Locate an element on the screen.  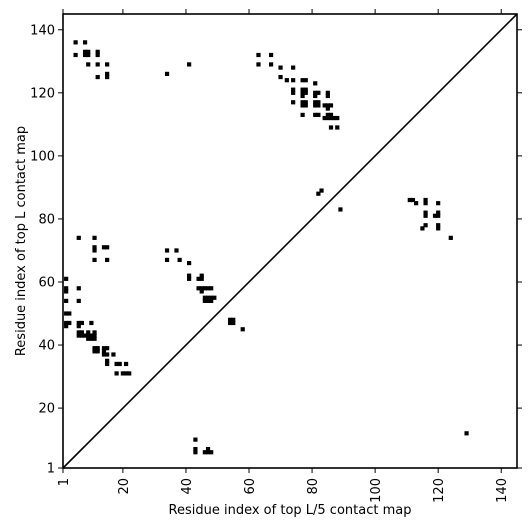
y-tick-label: 1 is located at coordinates (51, 469).